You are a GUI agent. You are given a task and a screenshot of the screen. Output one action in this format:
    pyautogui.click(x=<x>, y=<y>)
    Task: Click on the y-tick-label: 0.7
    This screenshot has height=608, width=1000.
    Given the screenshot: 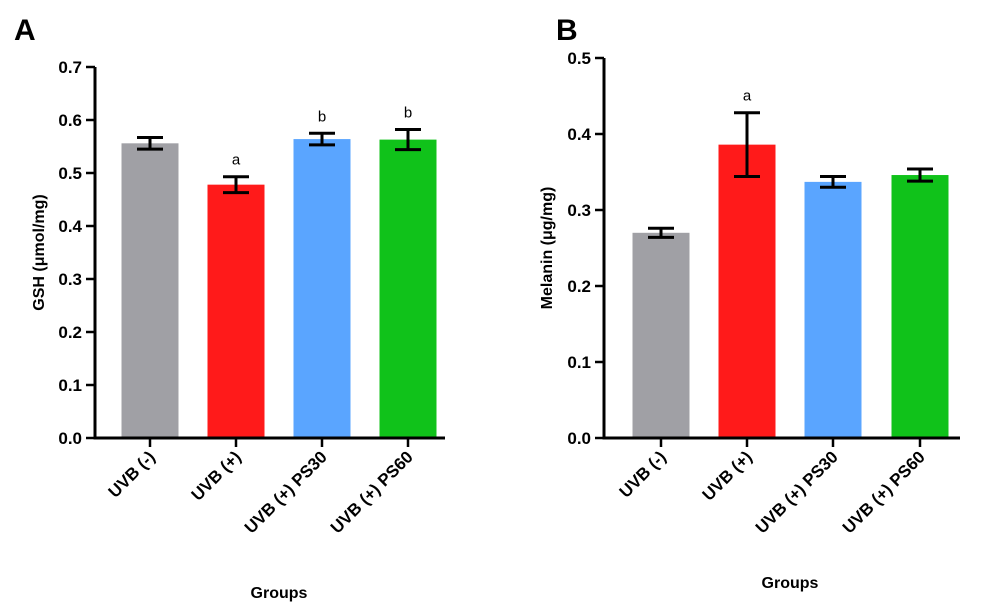 What is the action you would take?
    pyautogui.click(x=70, y=67)
    